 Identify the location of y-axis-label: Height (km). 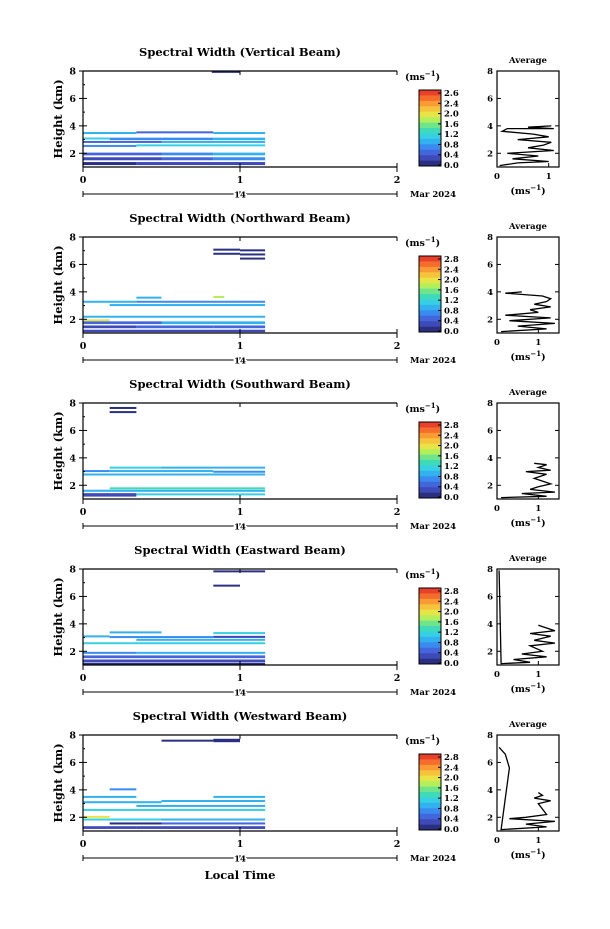
(58, 284).